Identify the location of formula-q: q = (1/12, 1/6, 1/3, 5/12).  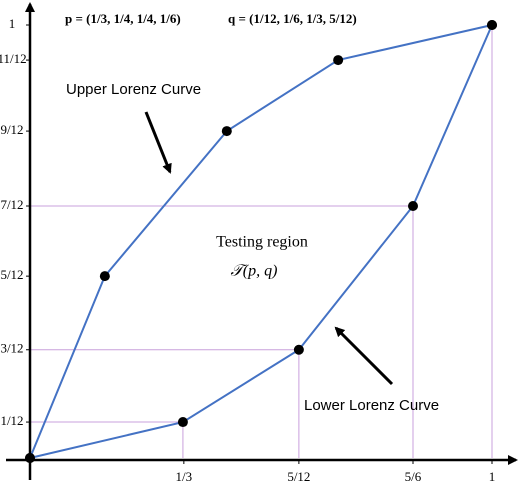
(292, 18).